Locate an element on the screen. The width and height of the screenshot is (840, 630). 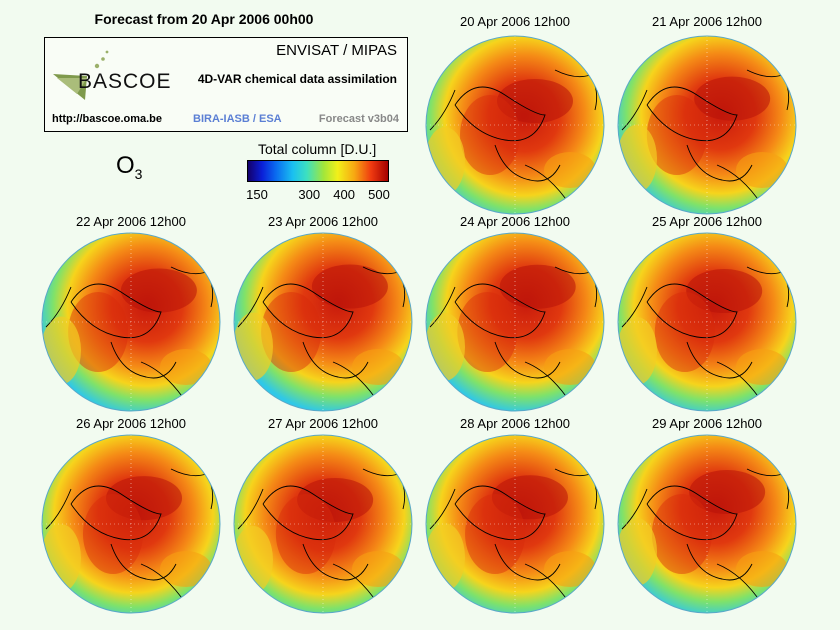
panel-title: 27 Apr 2006 12h00 is located at coordinates (323, 423).